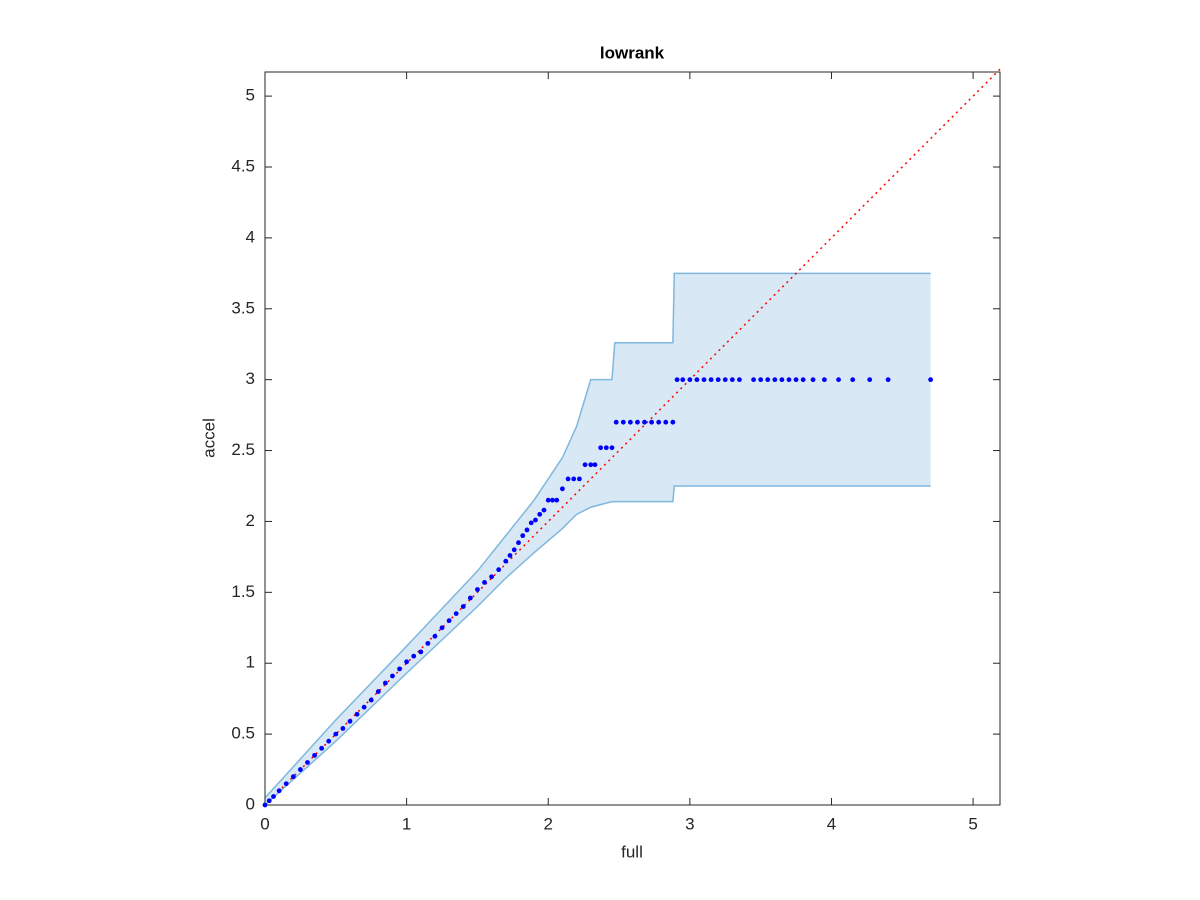 Image resolution: width=1200 pixels, height=900 pixels. I want to click on y-tick-label: 1, so click(250, 662).